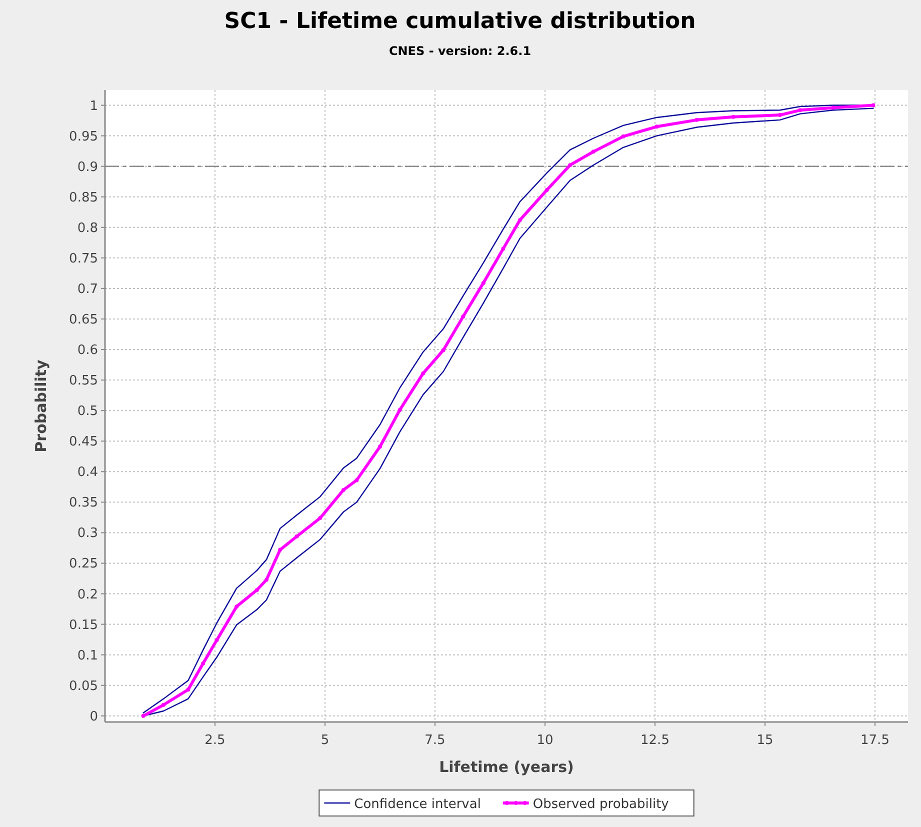  I want to click on y-tick-label: 0.4, so click(87, 472).